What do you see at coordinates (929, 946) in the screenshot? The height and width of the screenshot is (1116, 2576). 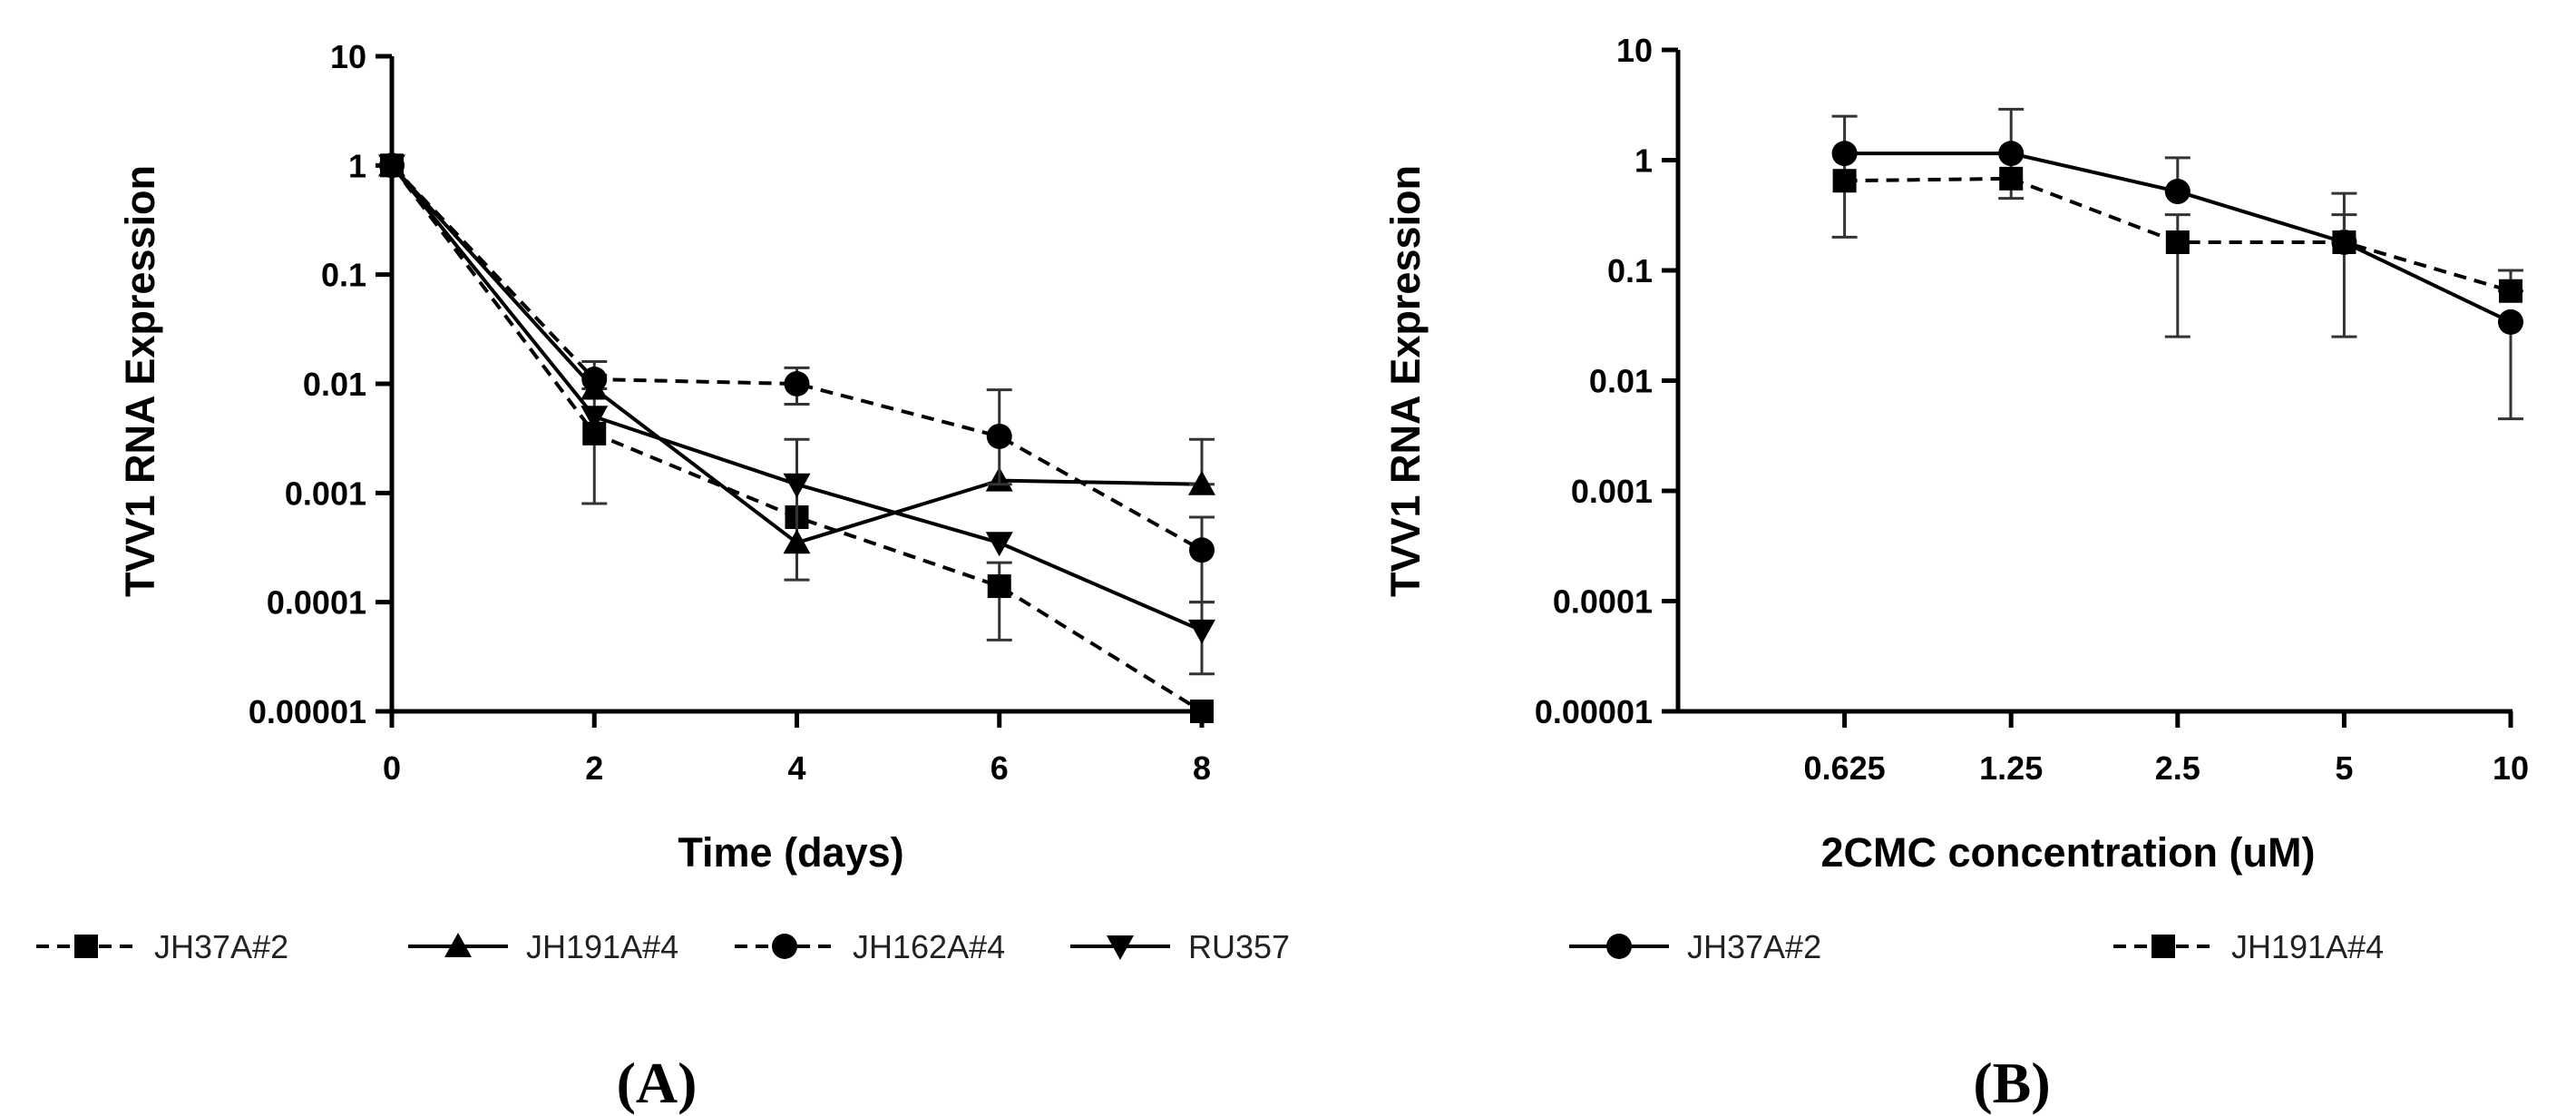 I see `panel-a-legend-label: JH162A#4` at bounding box center [929, 946].